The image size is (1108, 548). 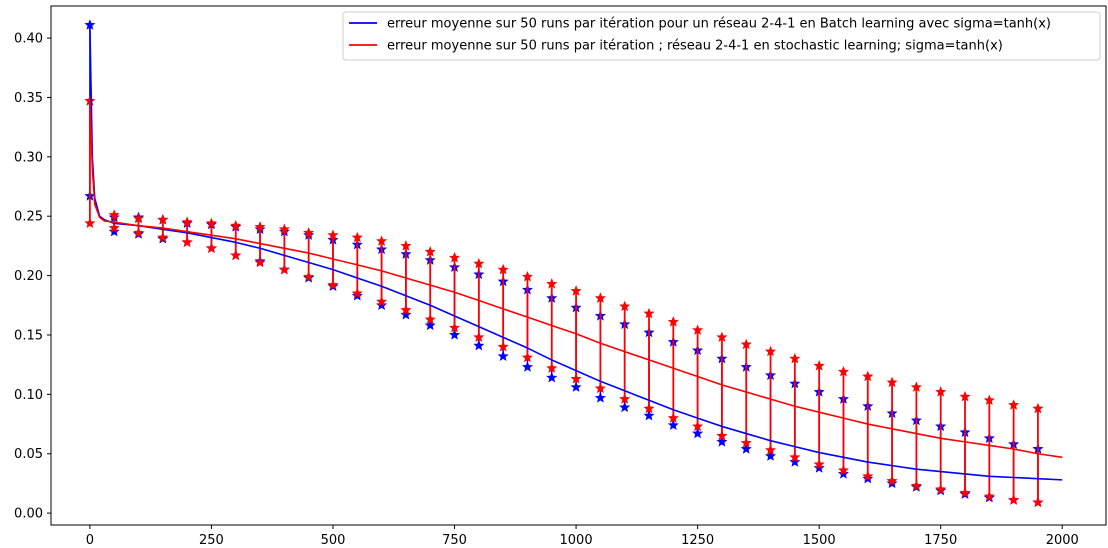 I want to click on x-tick-label-0: 0, so click(x=90, y=540).